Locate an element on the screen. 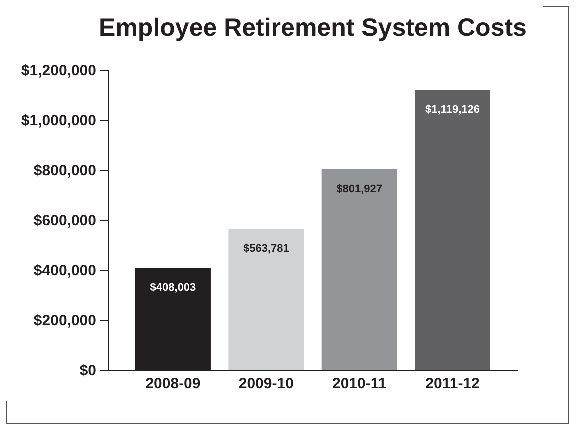 The image size is (579, 432). x-tick-label: 2008-09 is located at coordinates (173, 384).